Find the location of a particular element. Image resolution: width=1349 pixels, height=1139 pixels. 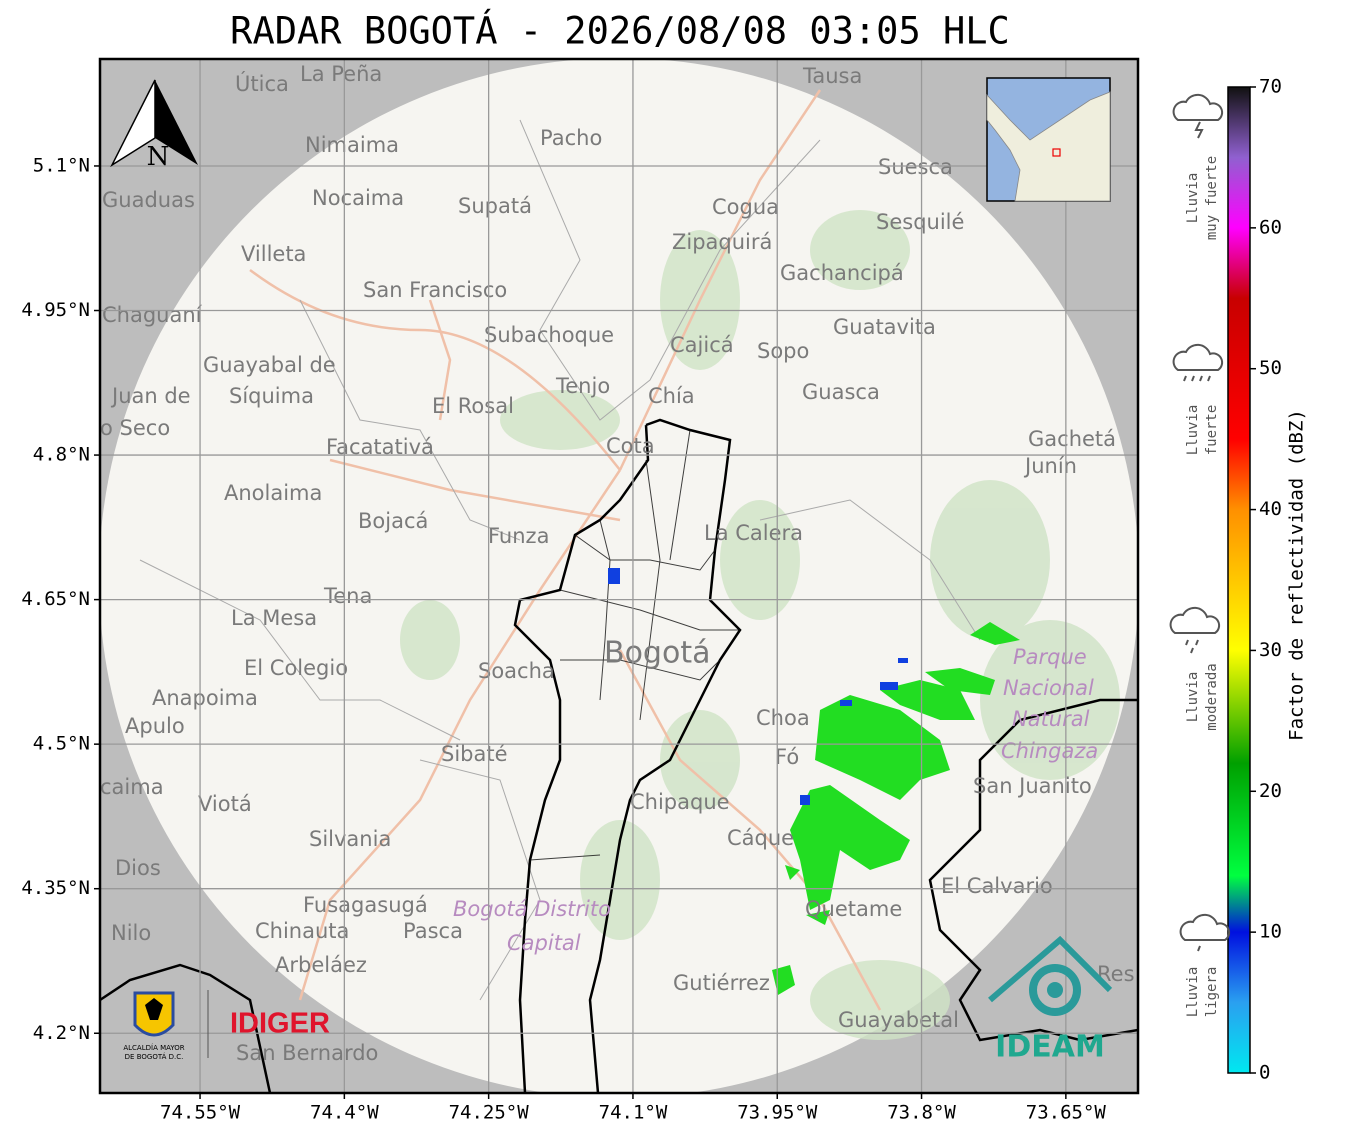

title: RADAR BOGOTÁ - 2026/08/08 03:05 HLC is located at coordinates (620, 31).